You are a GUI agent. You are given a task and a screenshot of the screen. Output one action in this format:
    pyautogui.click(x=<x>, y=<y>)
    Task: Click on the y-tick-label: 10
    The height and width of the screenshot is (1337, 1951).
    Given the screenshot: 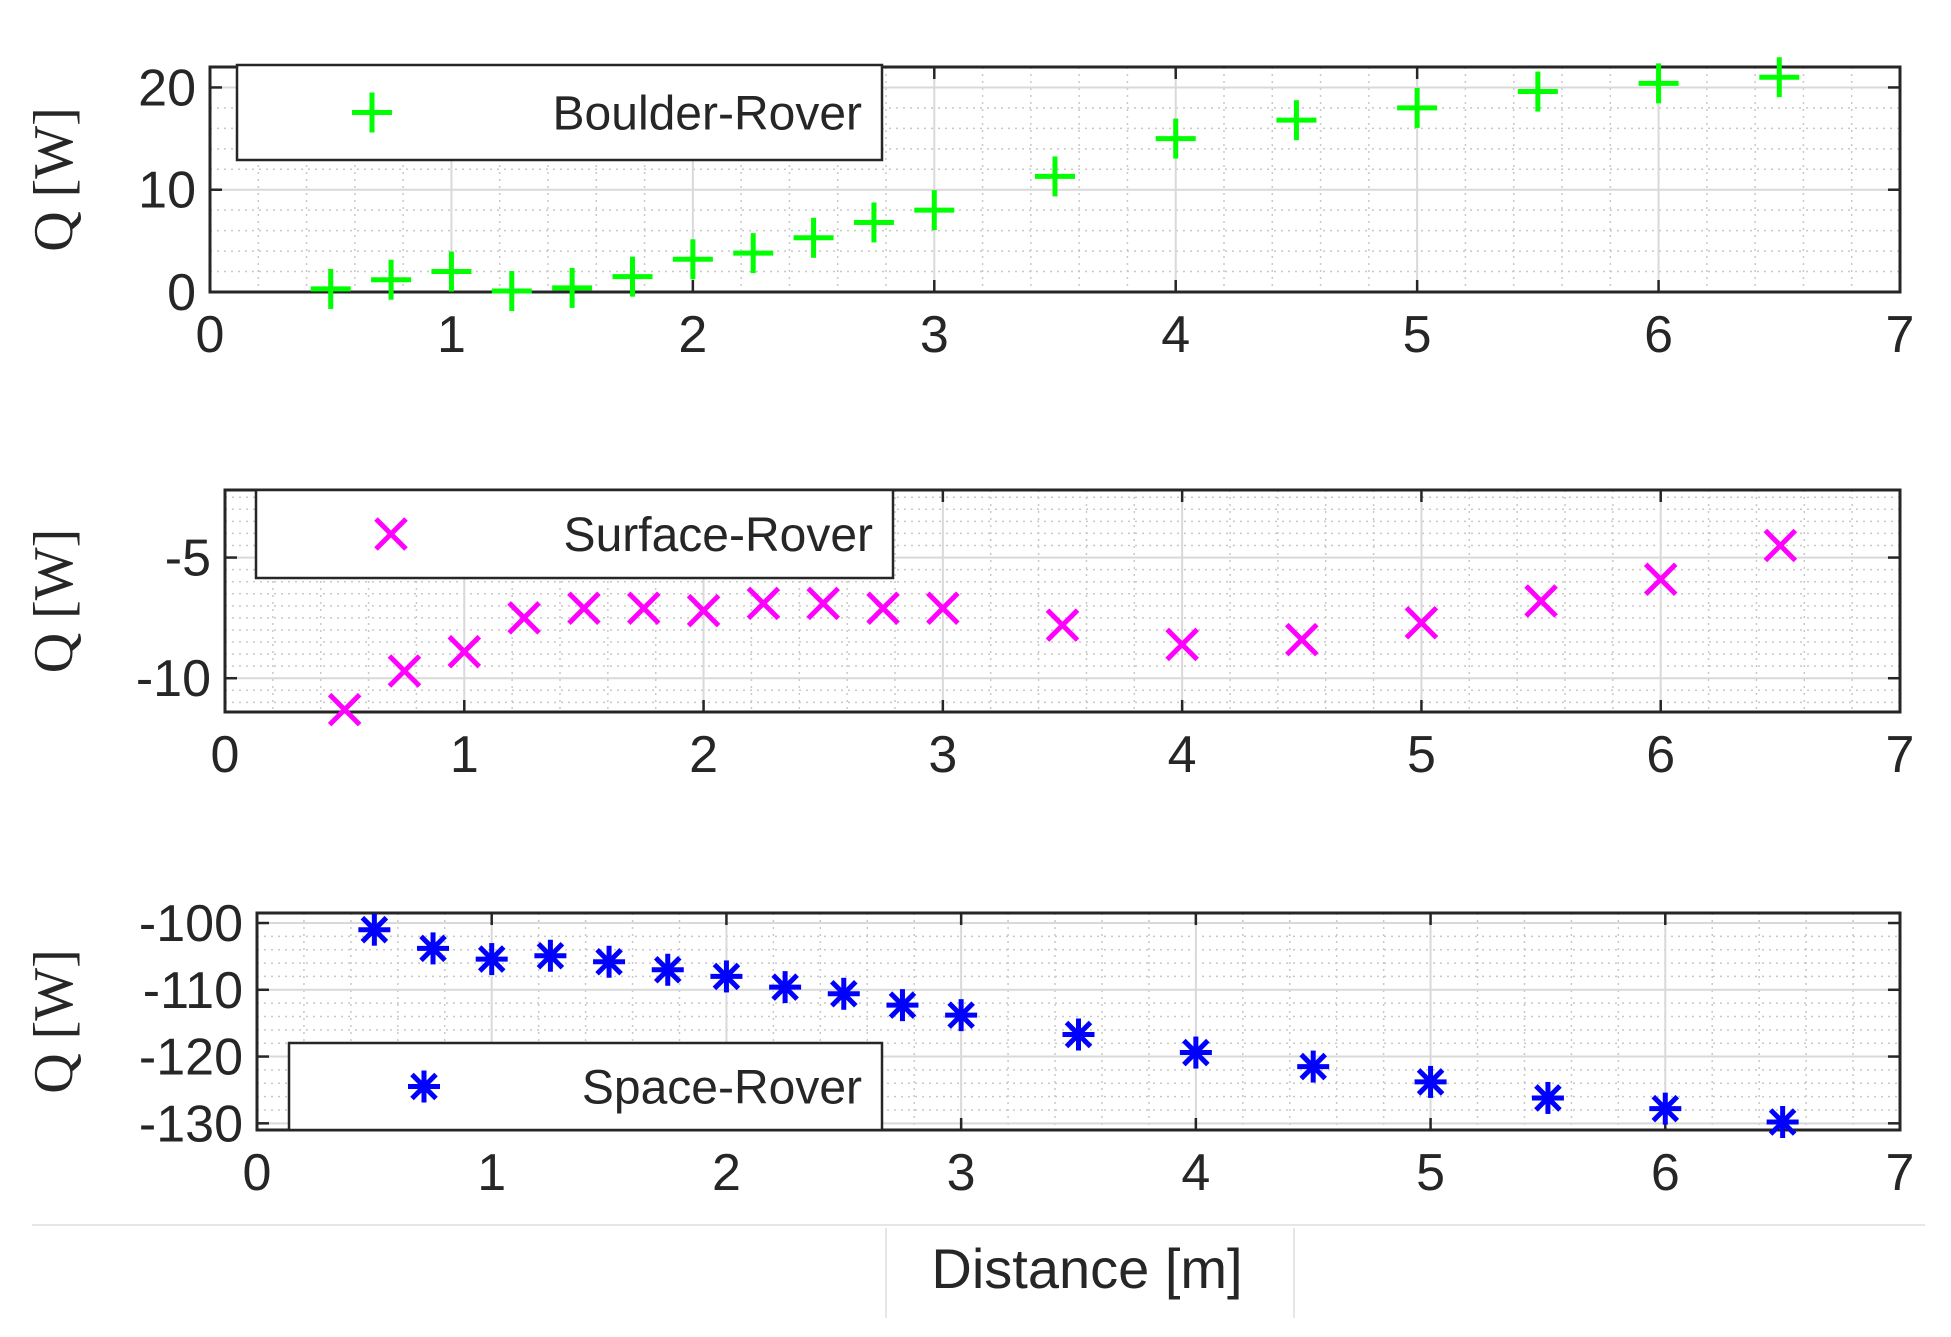 What is the action you would take?
    pyautogui.click(x=167, y=191)
    